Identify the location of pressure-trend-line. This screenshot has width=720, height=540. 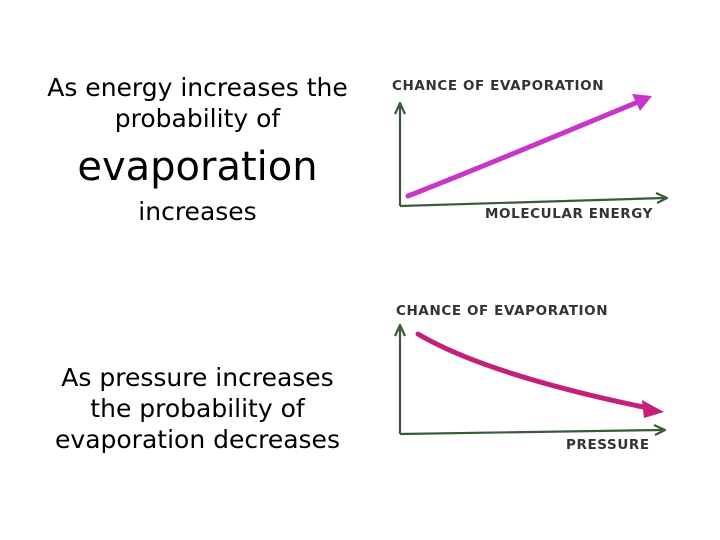
(539, 374).